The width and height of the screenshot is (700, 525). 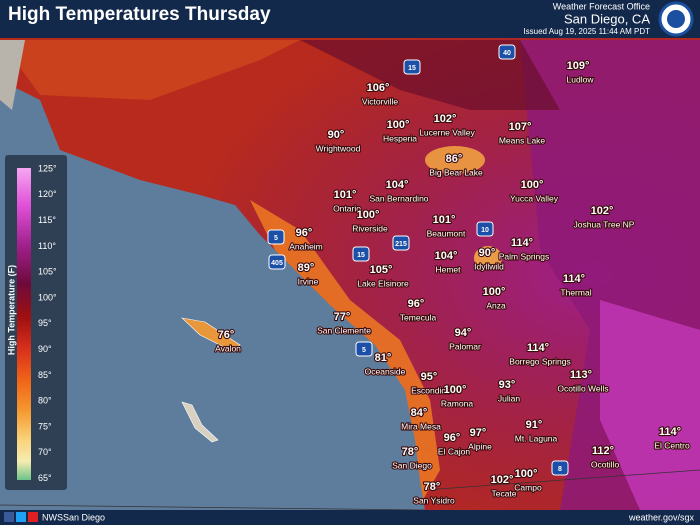 I want to click on legend-label: 90°, so click(x=45, y=349).